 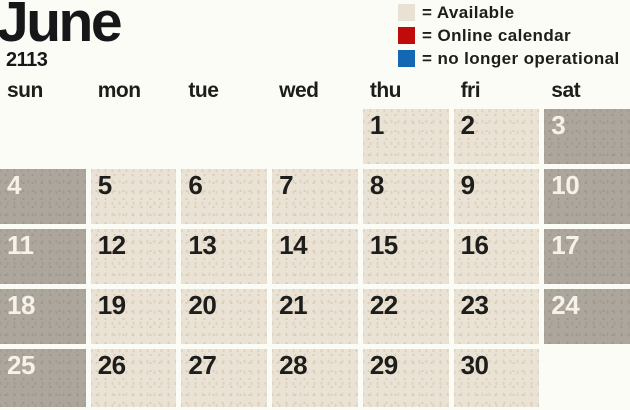 I want to click on weekday-label-sun: sun, so click(x=25, y=90).